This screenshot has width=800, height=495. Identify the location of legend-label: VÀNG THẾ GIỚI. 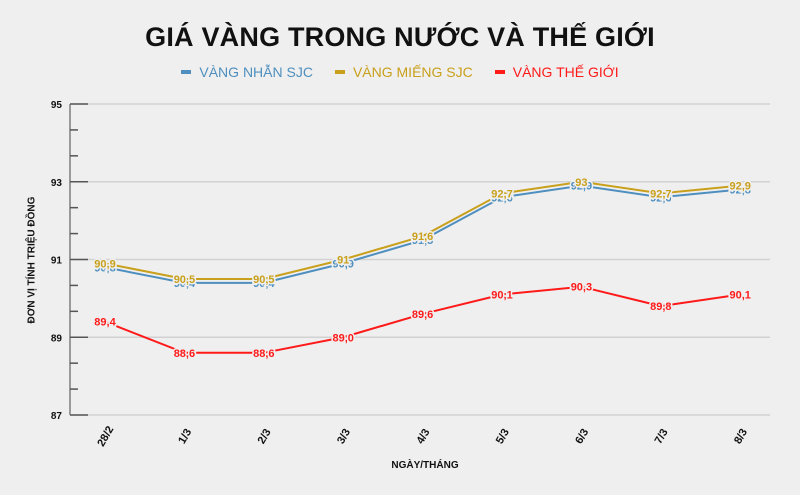
(565, 72).